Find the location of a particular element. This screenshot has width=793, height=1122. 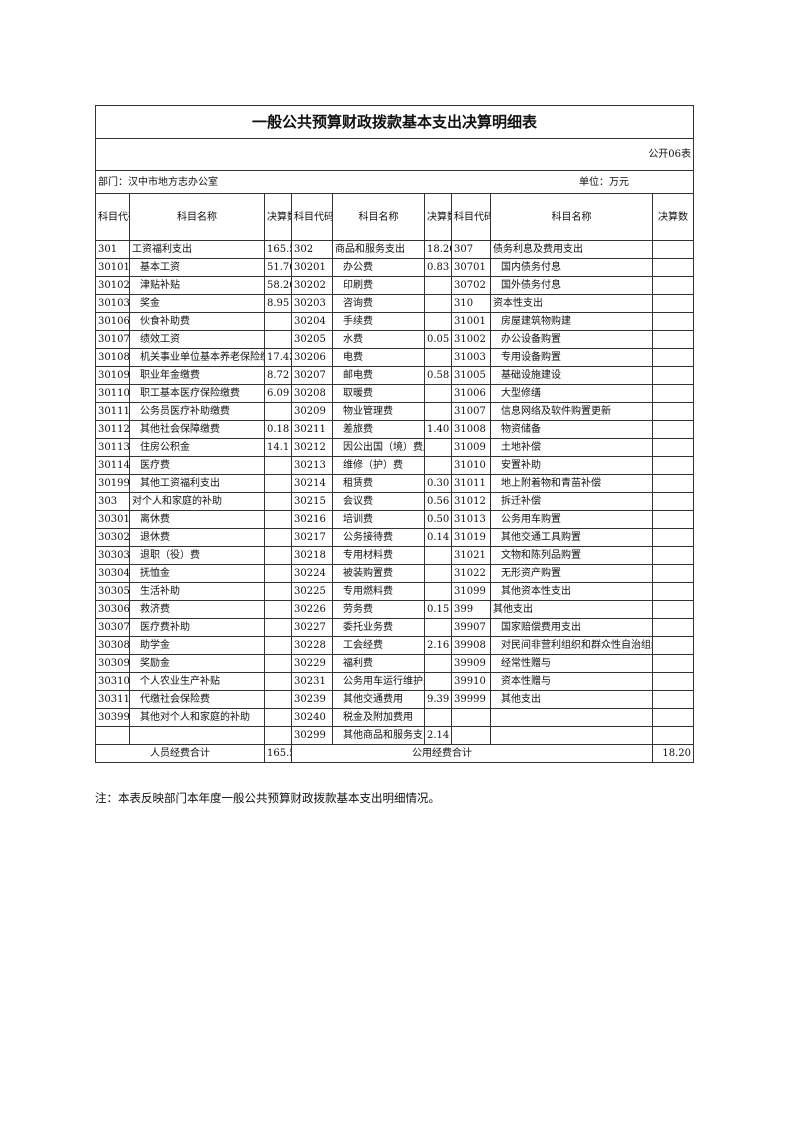

subject-code: 30231 is located at coordinates (312, 681).